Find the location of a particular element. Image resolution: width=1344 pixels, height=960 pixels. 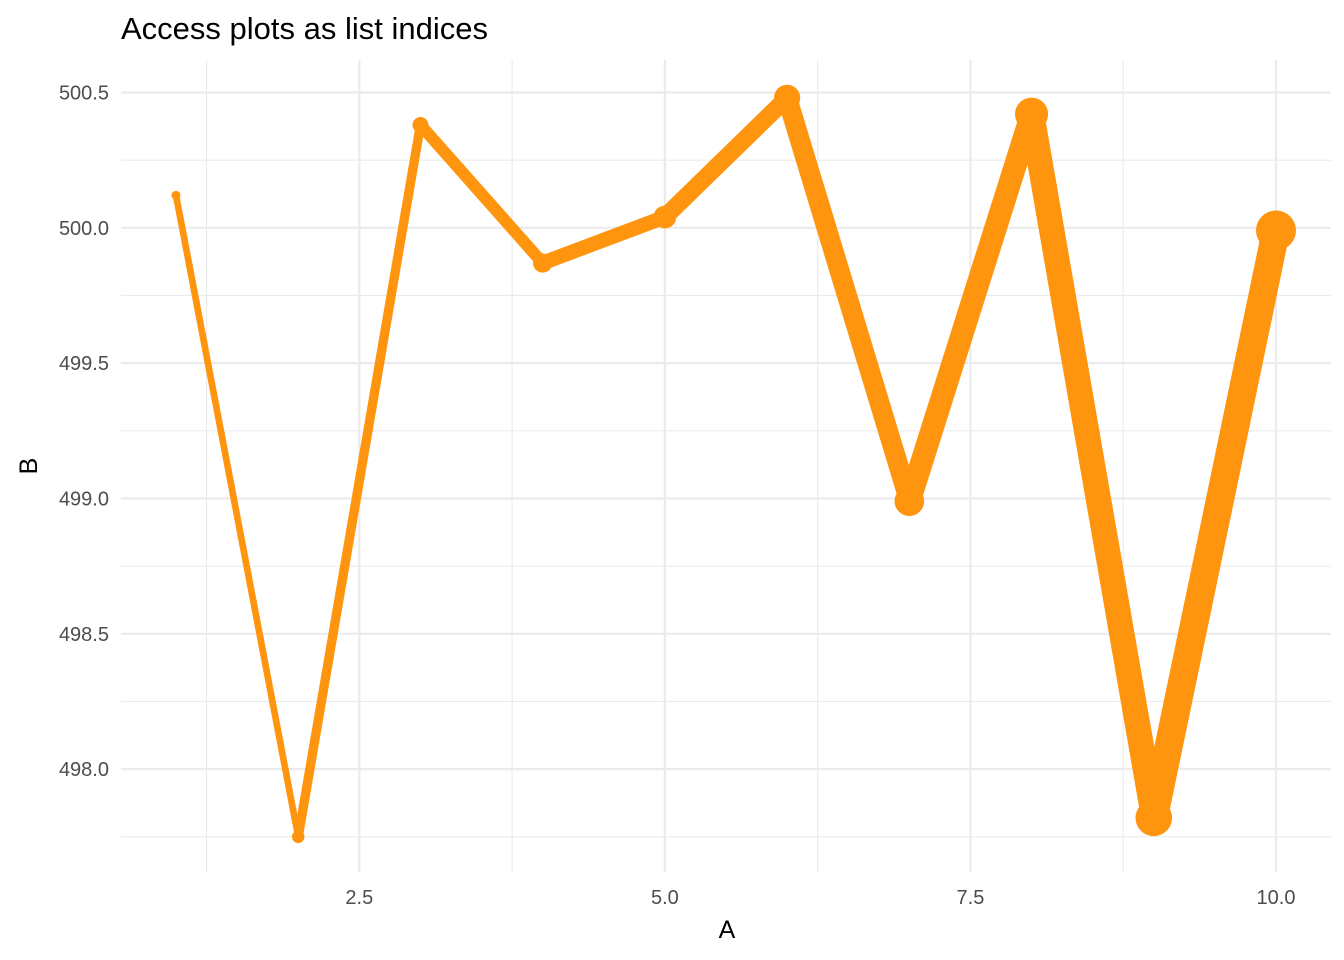

x-tick-label: 5.0 is located at coordinates (665, 898).